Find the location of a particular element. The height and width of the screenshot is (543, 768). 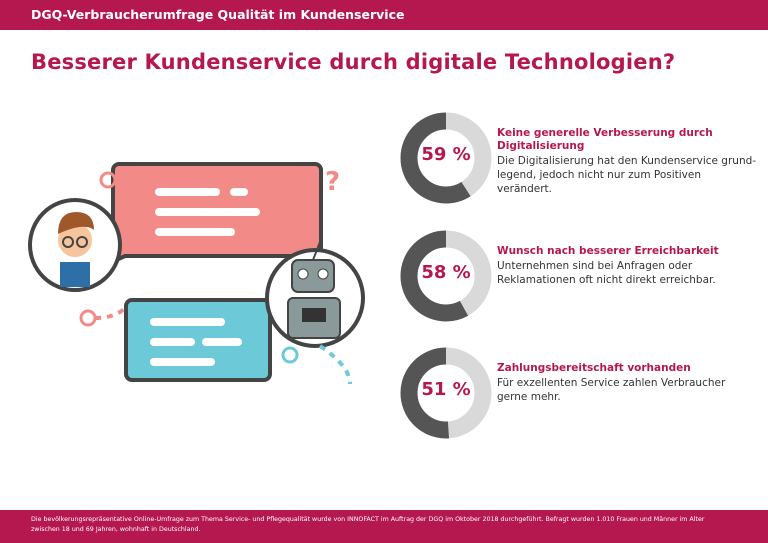

stat-heading: Wunsch nach besserer Erreichbarkeit is located at coordinates (608, 251).